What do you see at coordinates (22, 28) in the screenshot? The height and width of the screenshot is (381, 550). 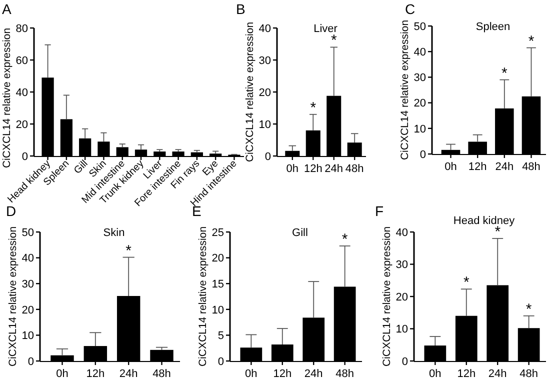 I see `y-tick-label: 80` at bounding box center [22, 28].